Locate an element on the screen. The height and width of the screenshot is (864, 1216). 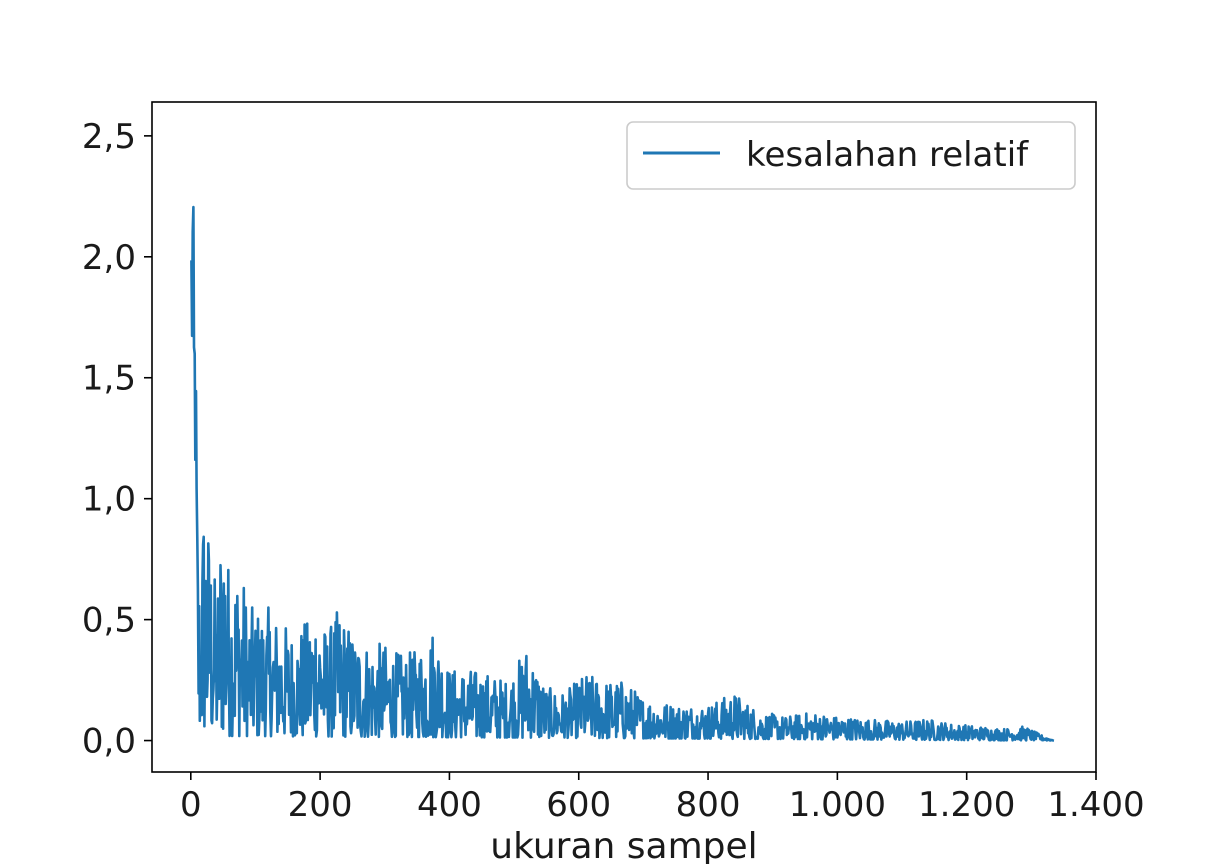
legend: kesalahan relatif is located at coordinates (851, 155).